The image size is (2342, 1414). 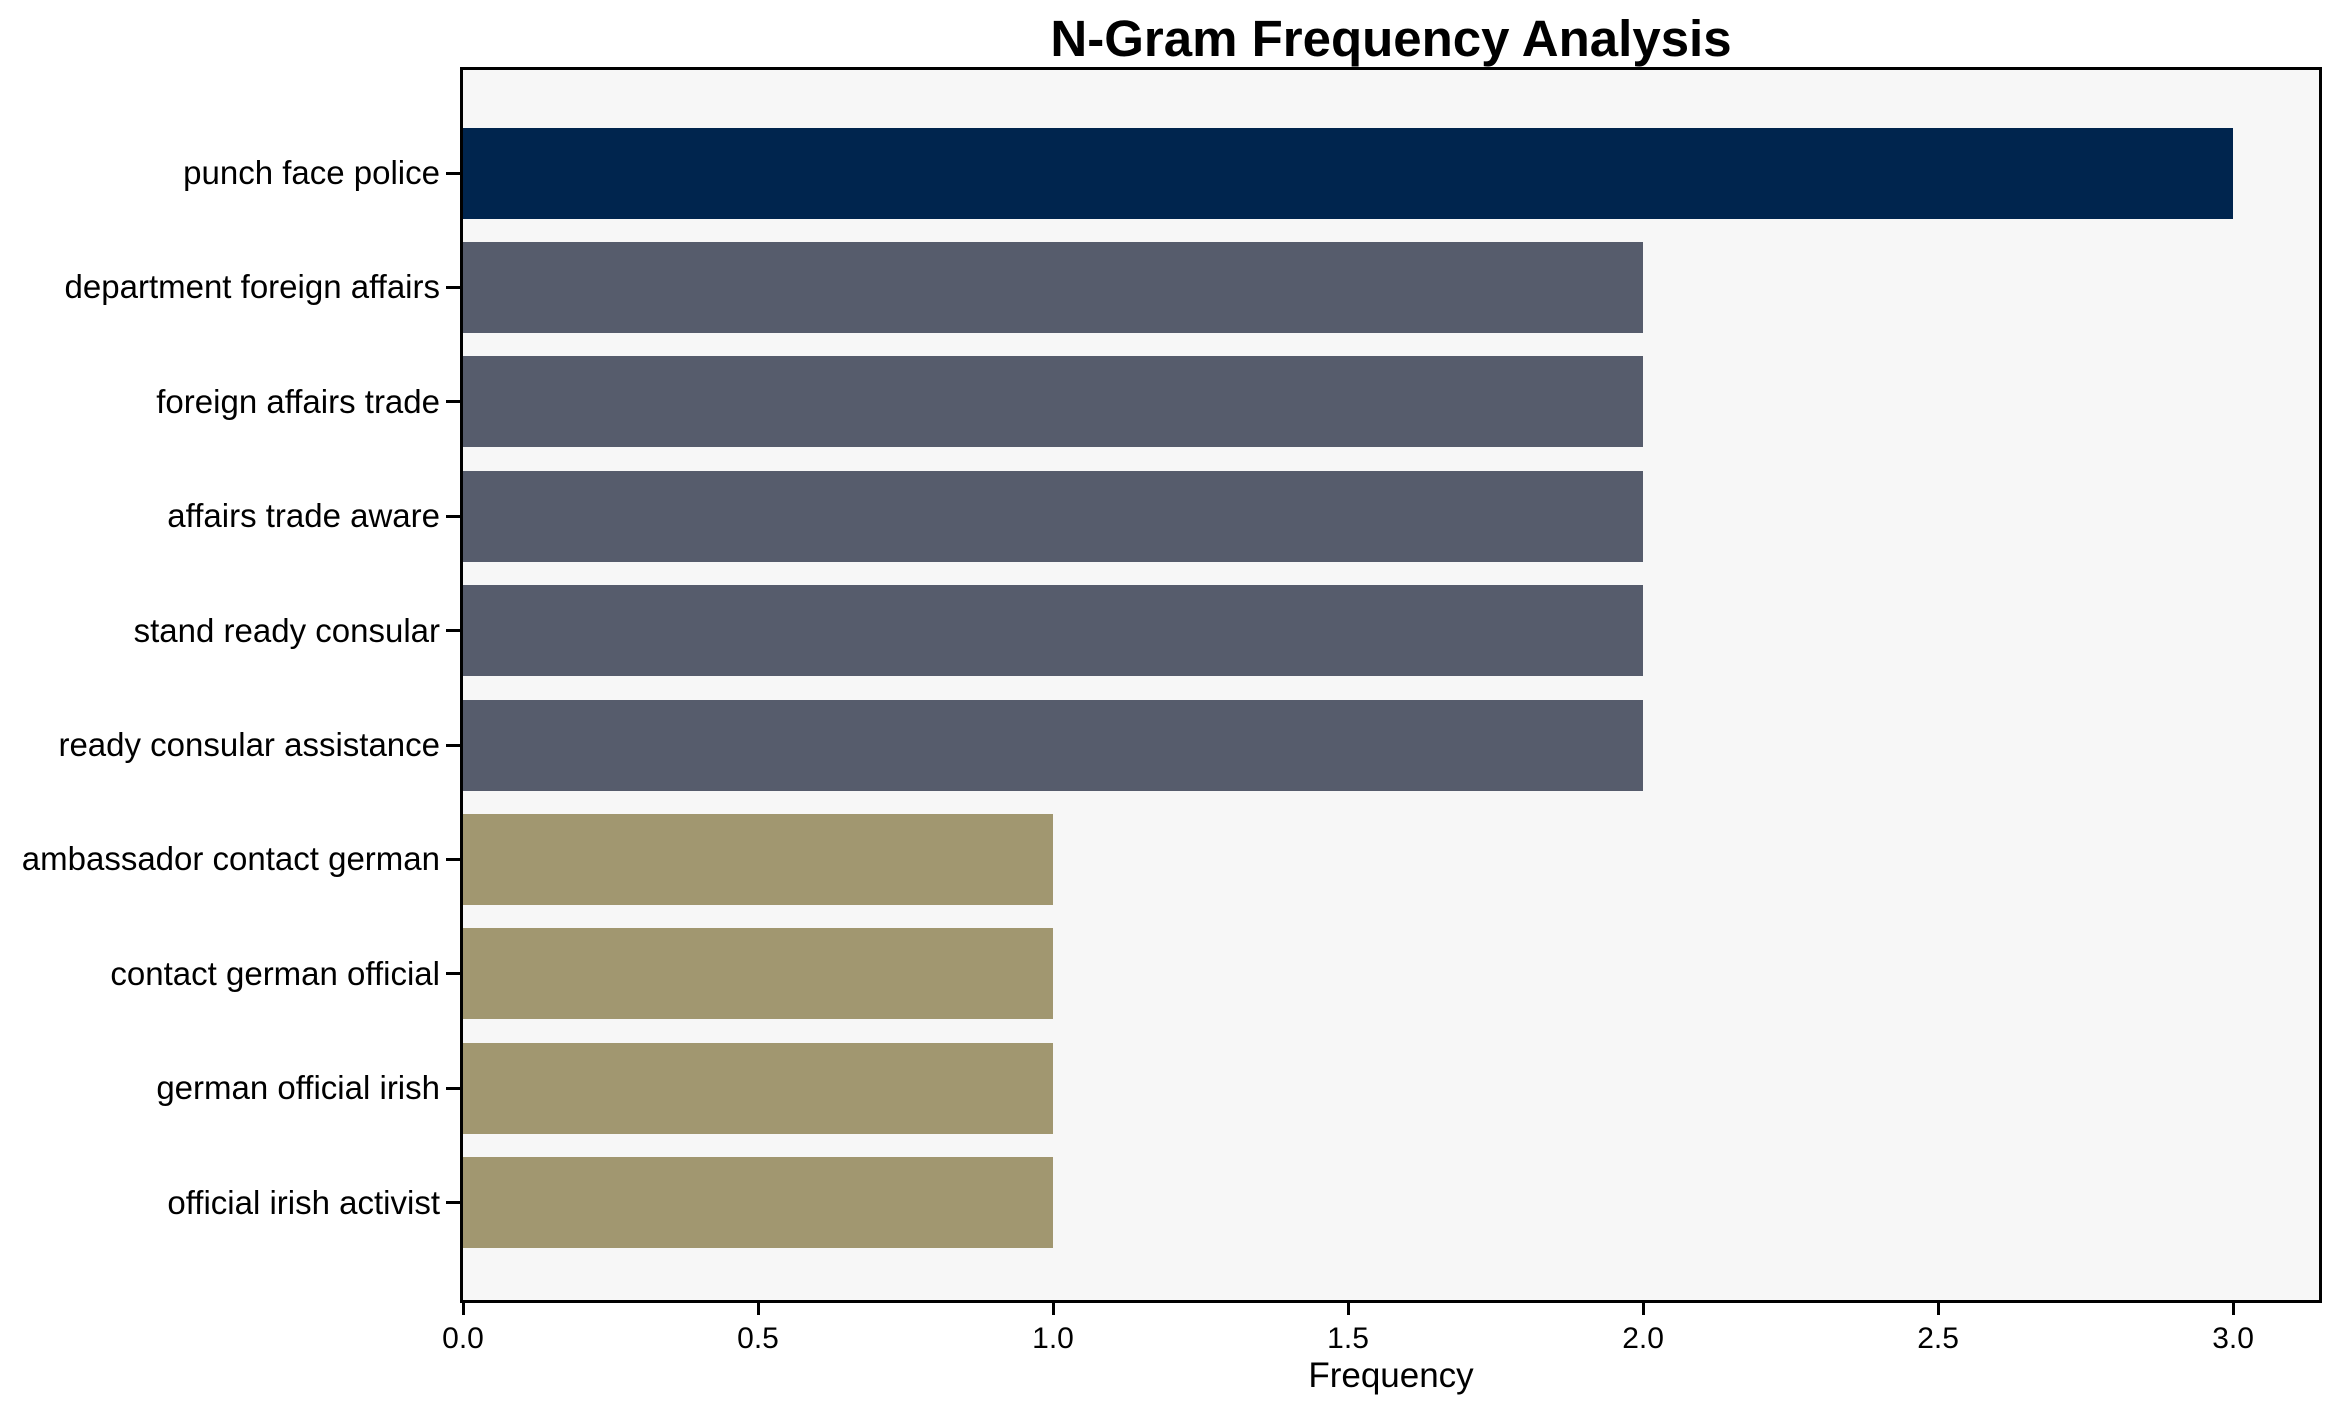 I want to click on y-tick-label: department foreign affairs, so click(x=252, y=287).